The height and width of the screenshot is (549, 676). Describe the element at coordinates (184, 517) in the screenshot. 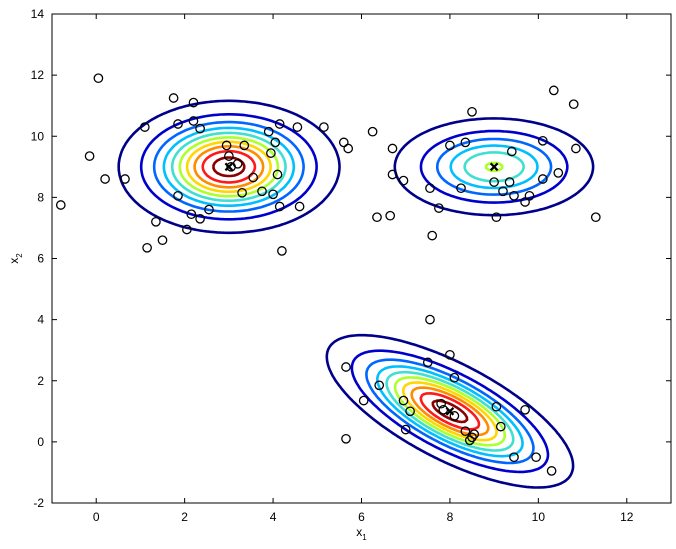

I see `x-tick-label: 2` at that location.